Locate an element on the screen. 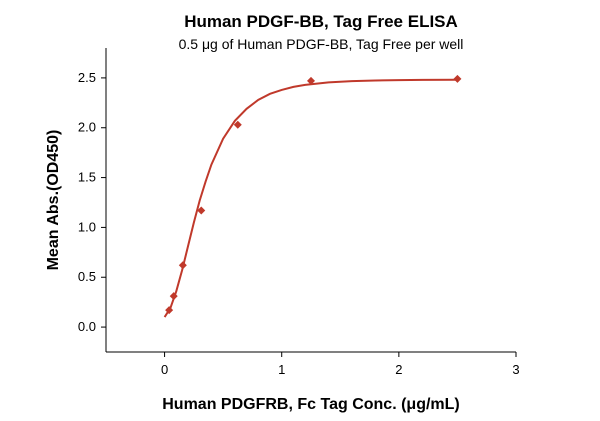 This screenshot has height=421, width=600. x-tick-label: 0 is located at coordinates (164, 369).